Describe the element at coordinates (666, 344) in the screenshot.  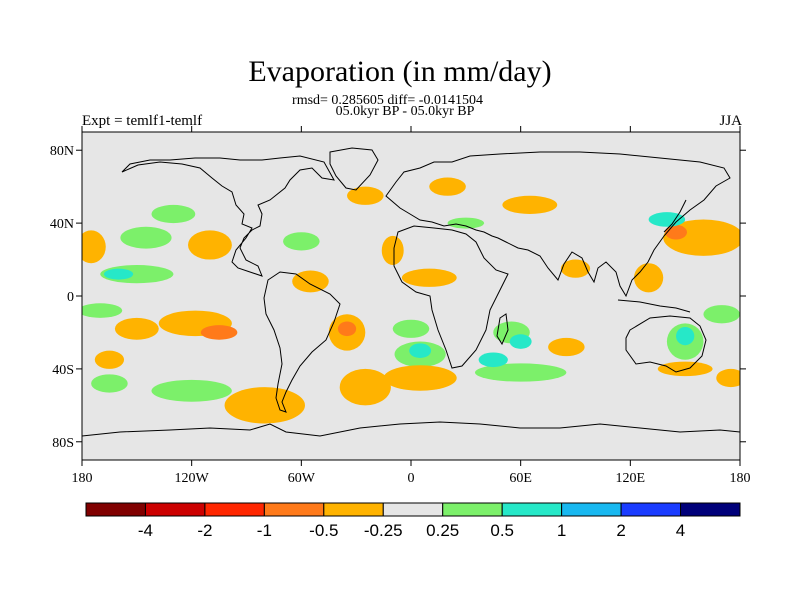
I see `coastline-australia` at that location.